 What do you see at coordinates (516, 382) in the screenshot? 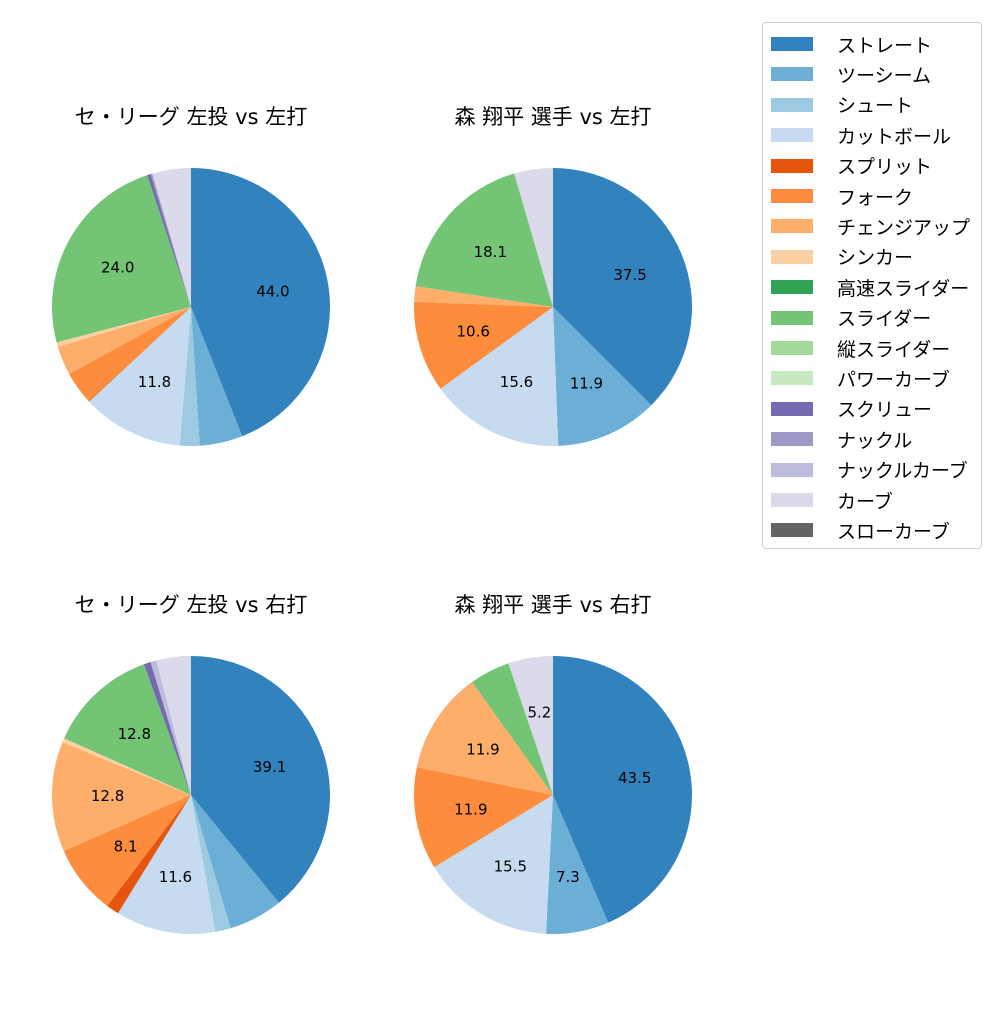
I see `slice-percent-label: 15.6` at bounding box center [516, 382].